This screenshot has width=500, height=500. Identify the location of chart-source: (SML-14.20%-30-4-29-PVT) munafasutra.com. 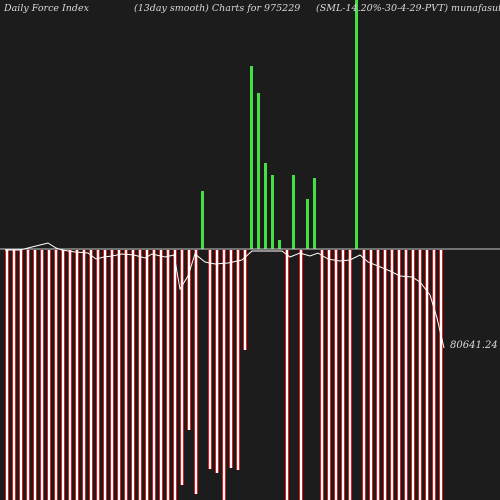
(408, 8).